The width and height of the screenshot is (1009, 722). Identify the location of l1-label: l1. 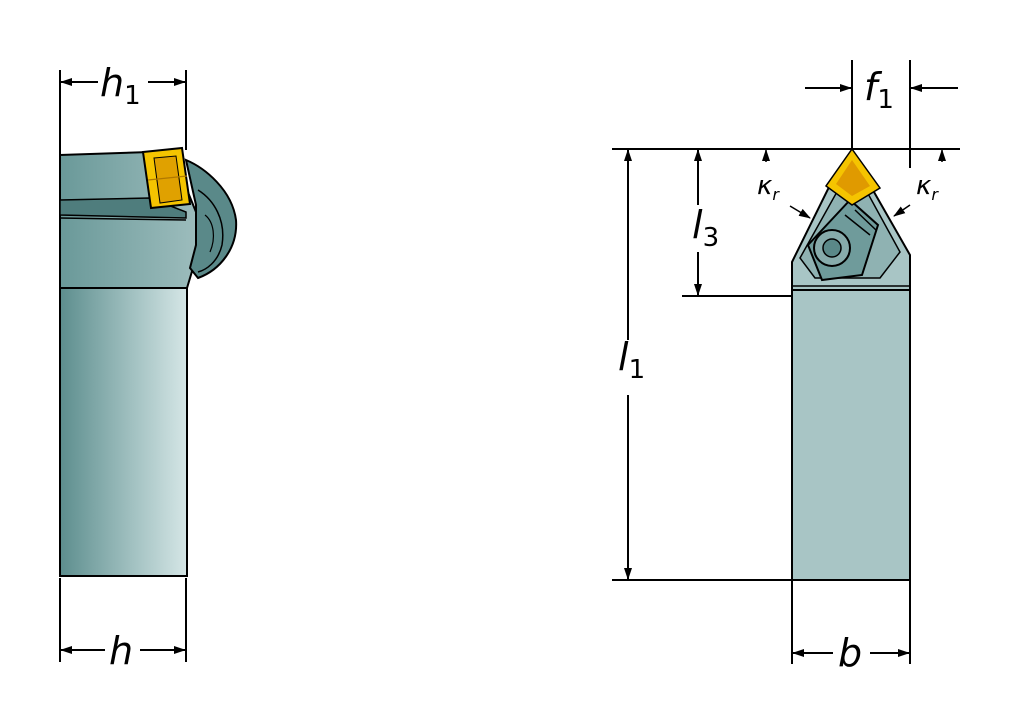
(631, 360).